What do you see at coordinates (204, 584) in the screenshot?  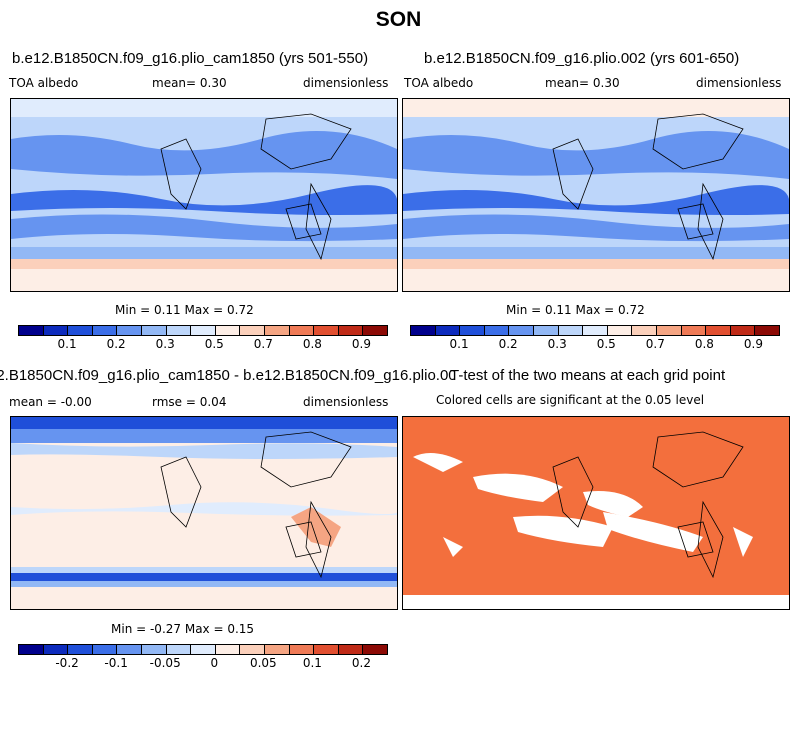 I see `p3-so-mid` at bounding box center [204, 584].